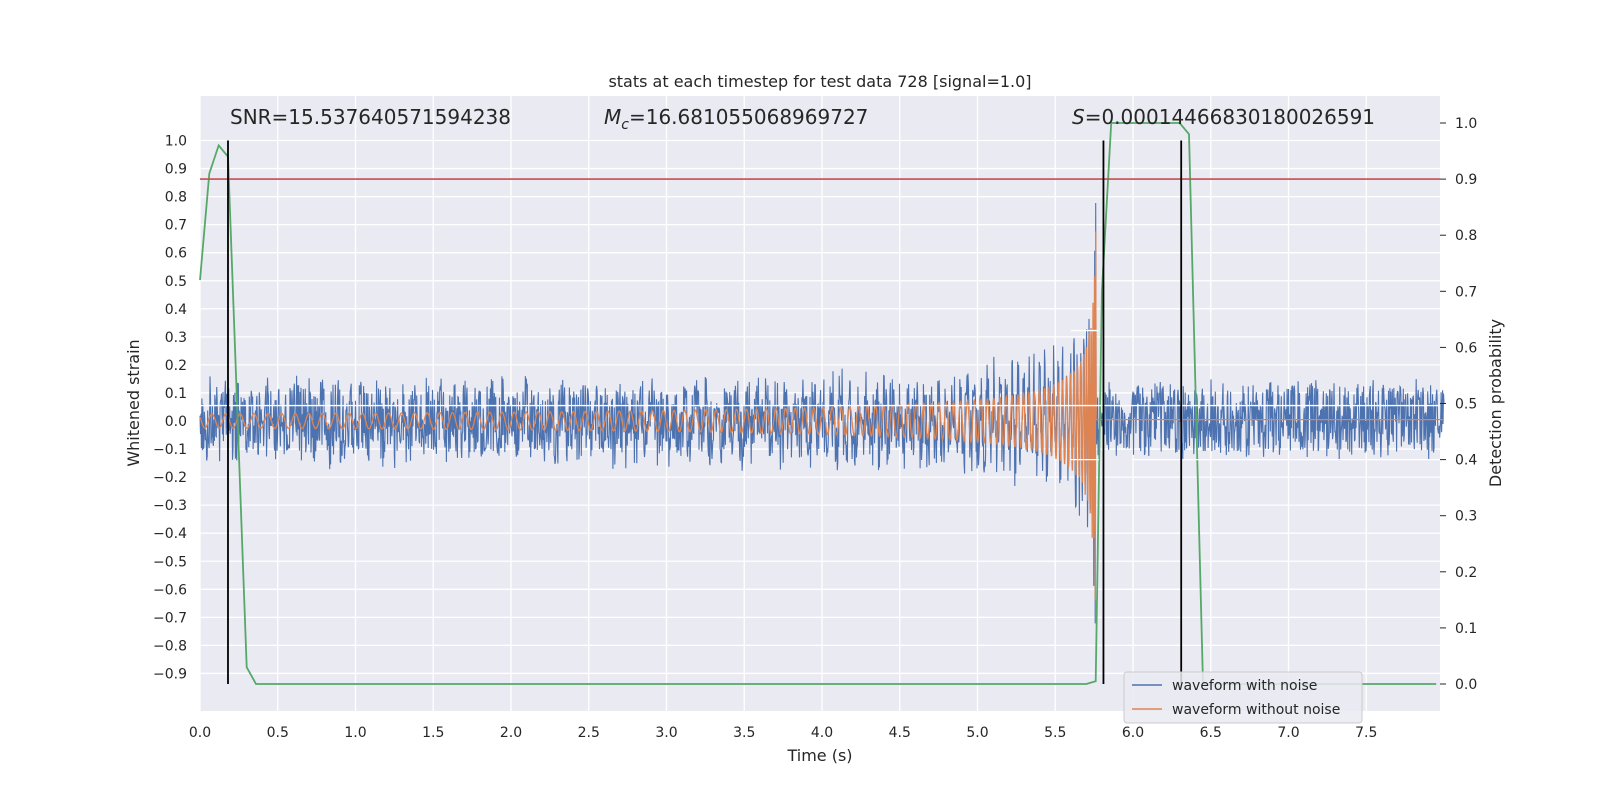 Image resolution: width=1600 pixels, height=800 pixels. I want to click on y2-tick-label-4: 0.6, so click(1466, 348).